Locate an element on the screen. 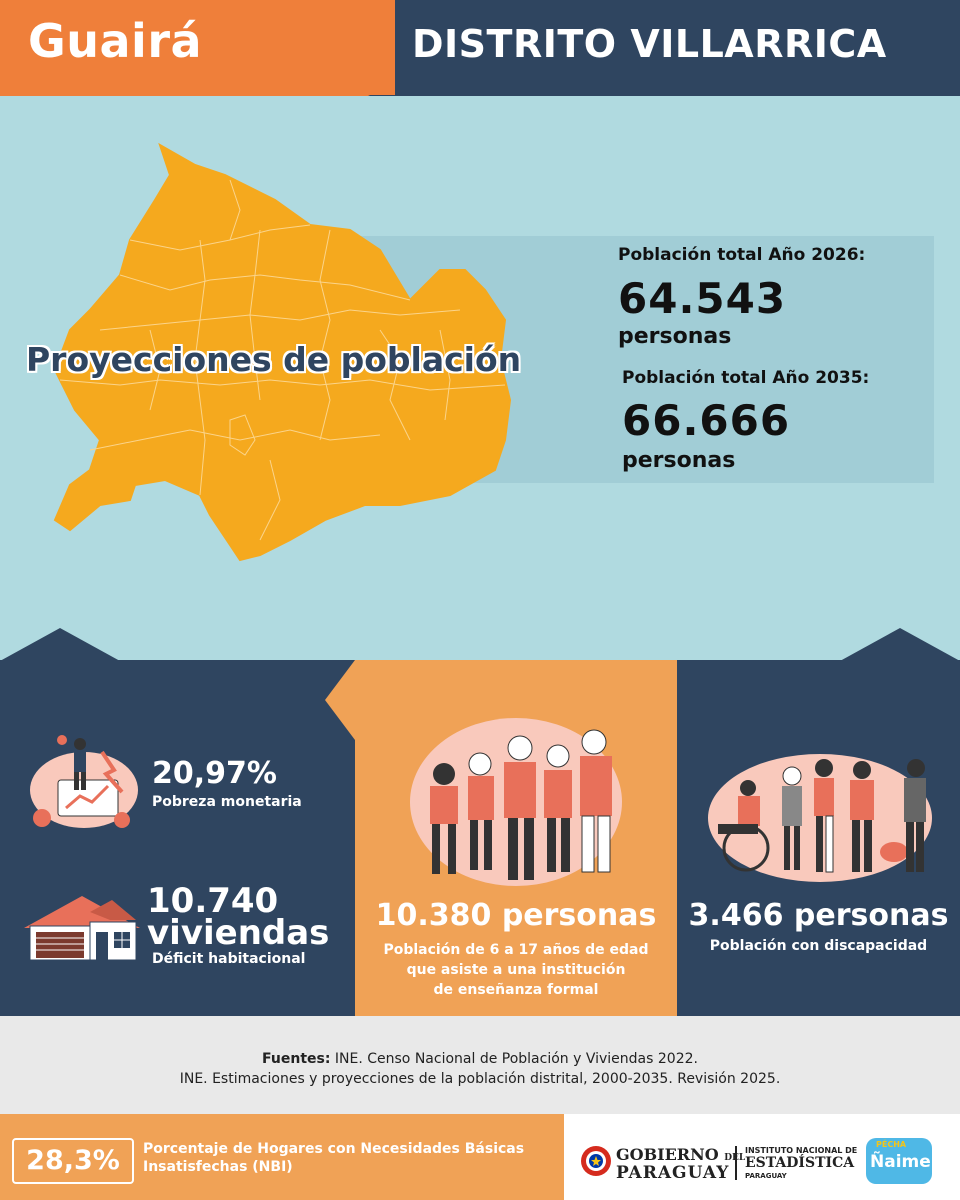 Image resolution: width=960 pixels, height=1200 pixels. district-banner is located at coordinates (677, 48).